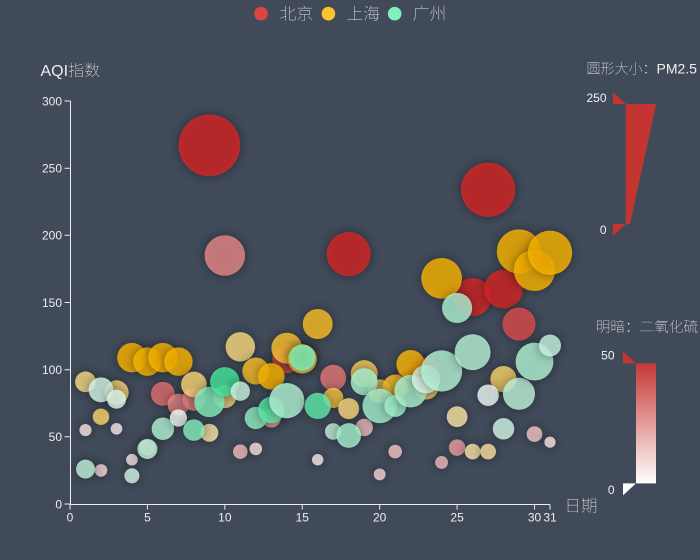 Image resolution: width=700 pixels, height=560 pixels. What do you see at coordinates (535, 518) in the screenshot?
I see `svg-text: 30` at bounding box center [535, 518].